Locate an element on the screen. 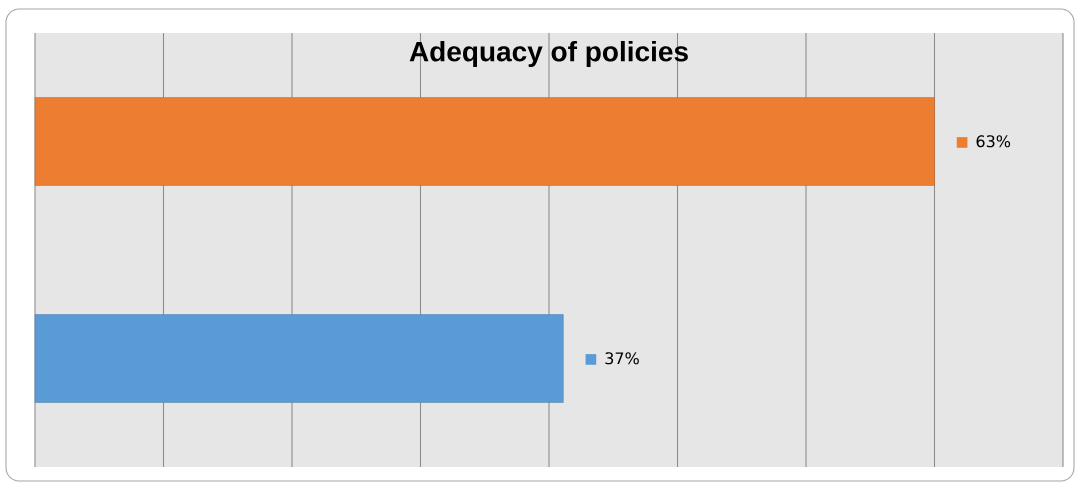  data-label: 63% is located at coordinates (993, 141).